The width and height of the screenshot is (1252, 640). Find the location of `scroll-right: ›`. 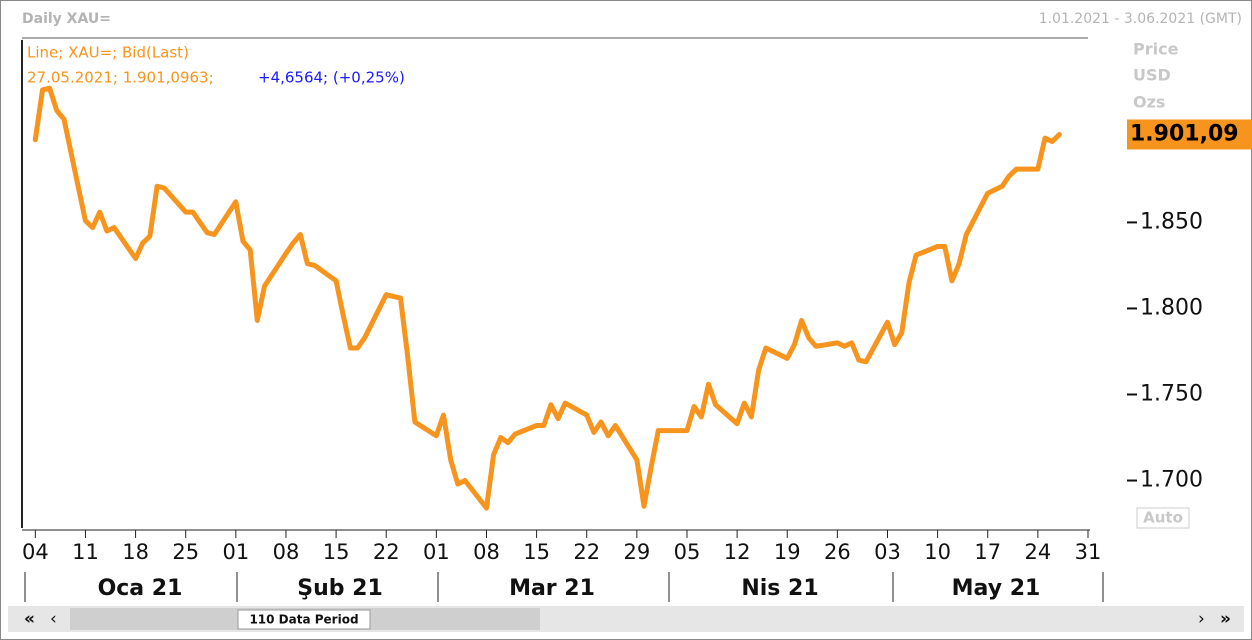

scroll-right: › is located at coordinates (1201, 619).